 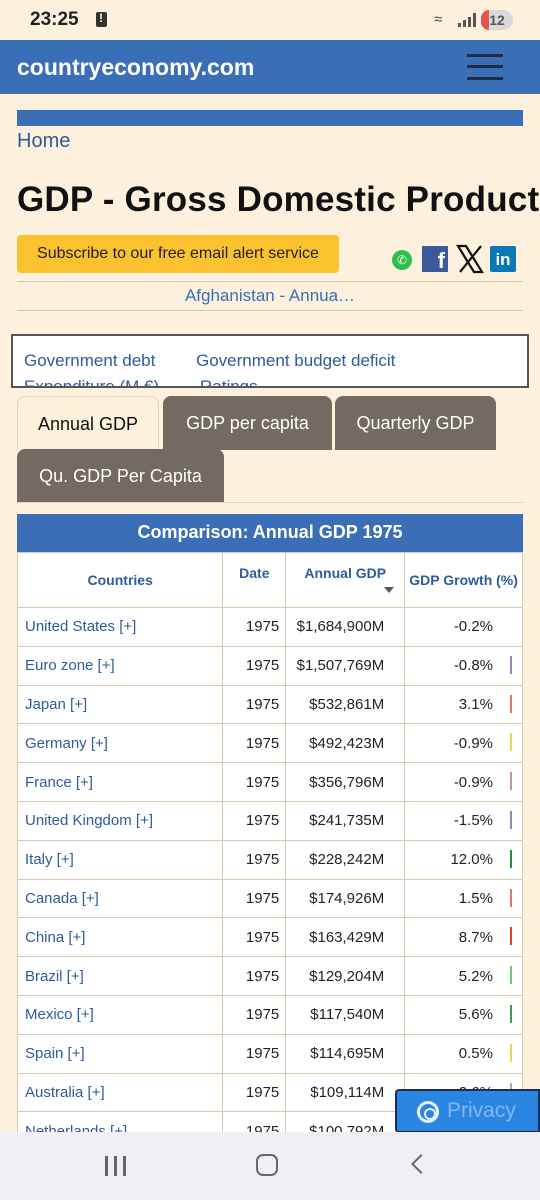 What do you see at coordinates (120, 782) in the screenshot?
I see `country-link: France [+]` at bounding box center [120, 782].